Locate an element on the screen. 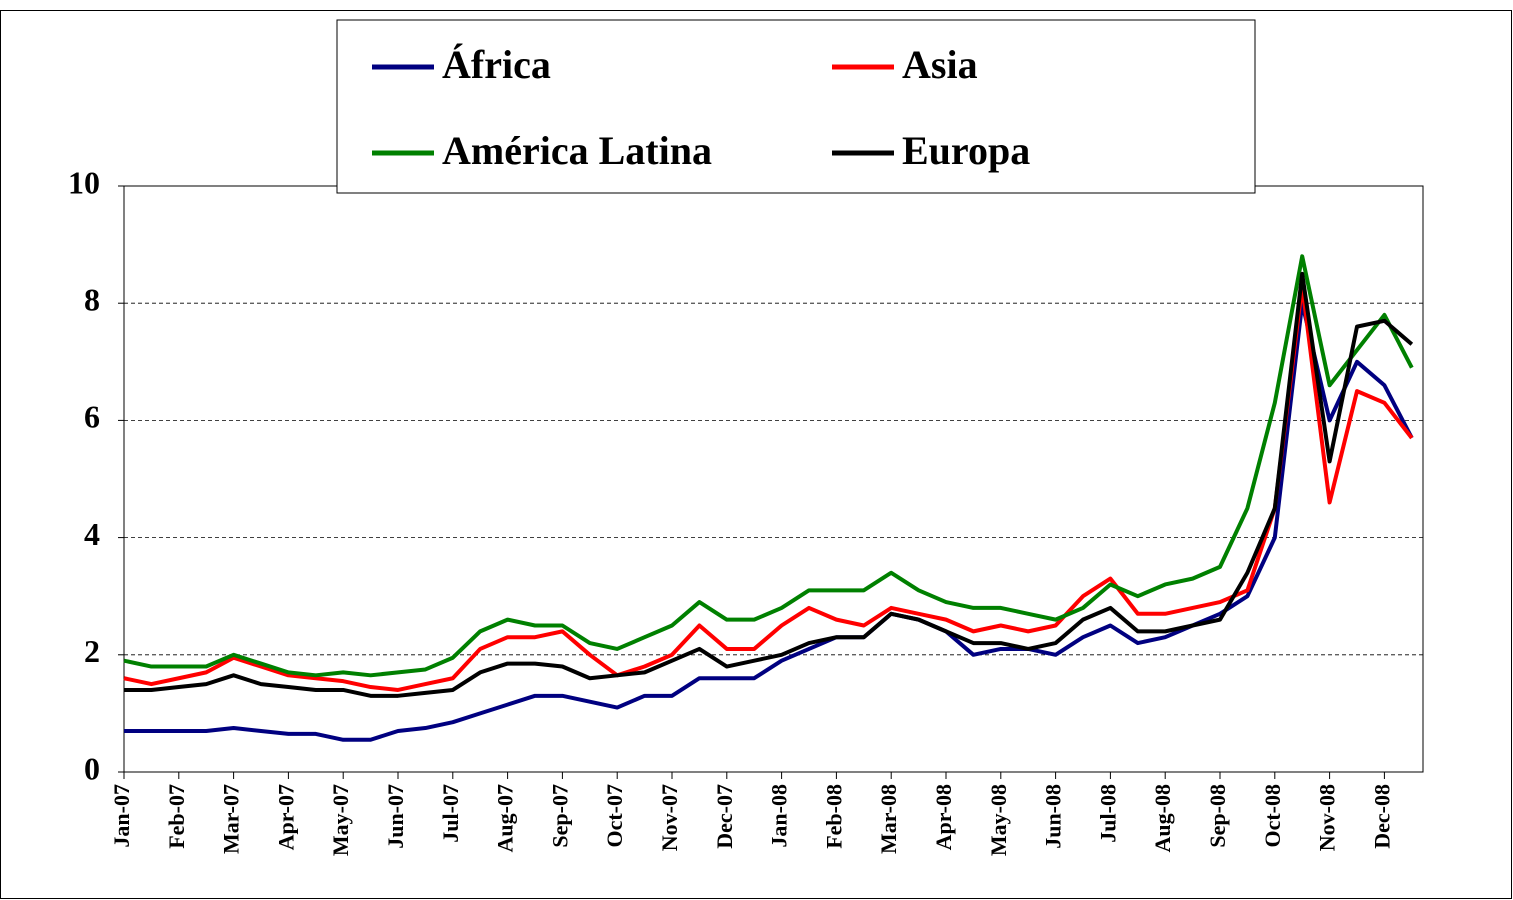  y-tick-label: 4 is located at coordinates (92, 534).